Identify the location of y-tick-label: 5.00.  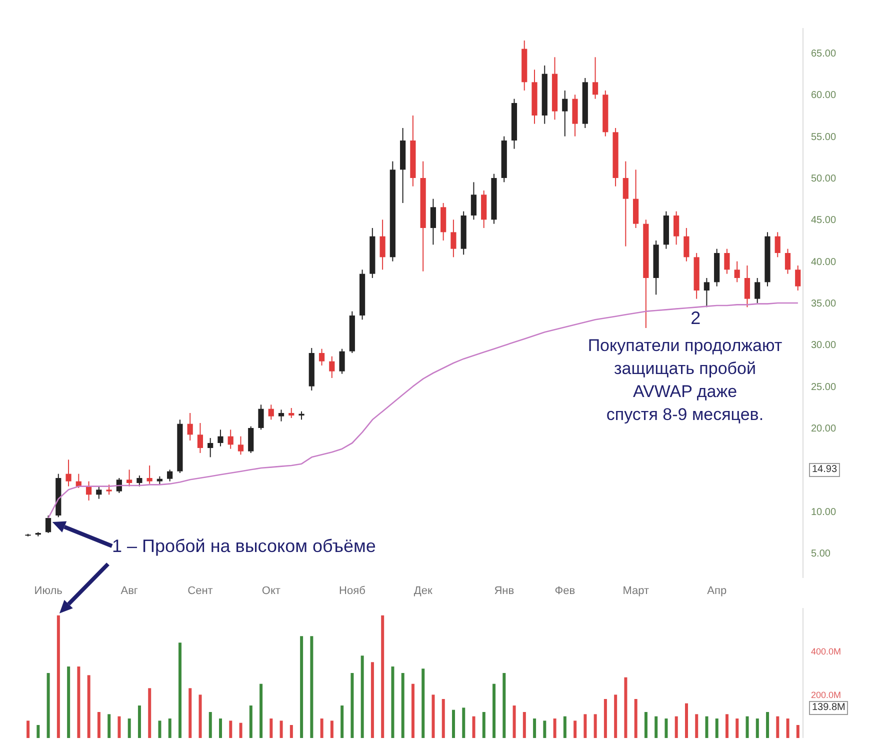
(821, 554).